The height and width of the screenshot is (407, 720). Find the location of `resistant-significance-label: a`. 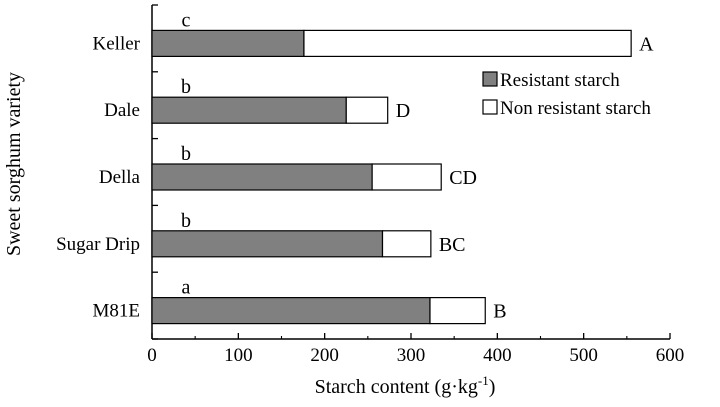

resistant-significance-label: a is located at coordinates (186, 288).